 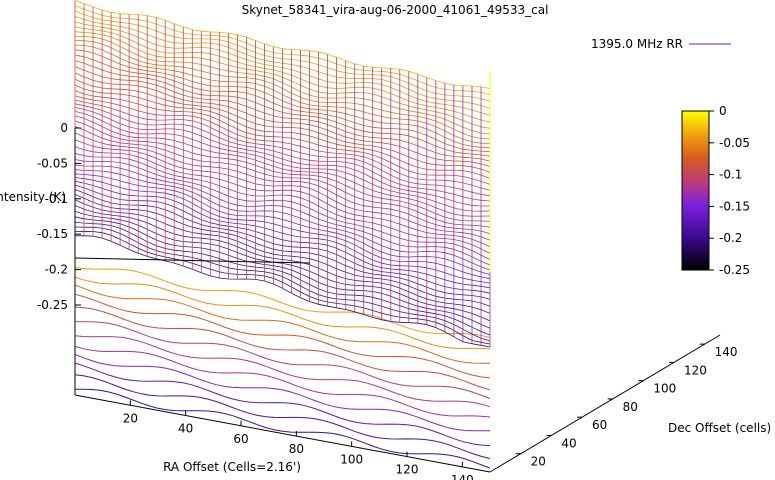 What do you see at coordinates (52, 234) in the screenshot?
I see `z-tick-label: -0.15` at bounding box center [52, 234].